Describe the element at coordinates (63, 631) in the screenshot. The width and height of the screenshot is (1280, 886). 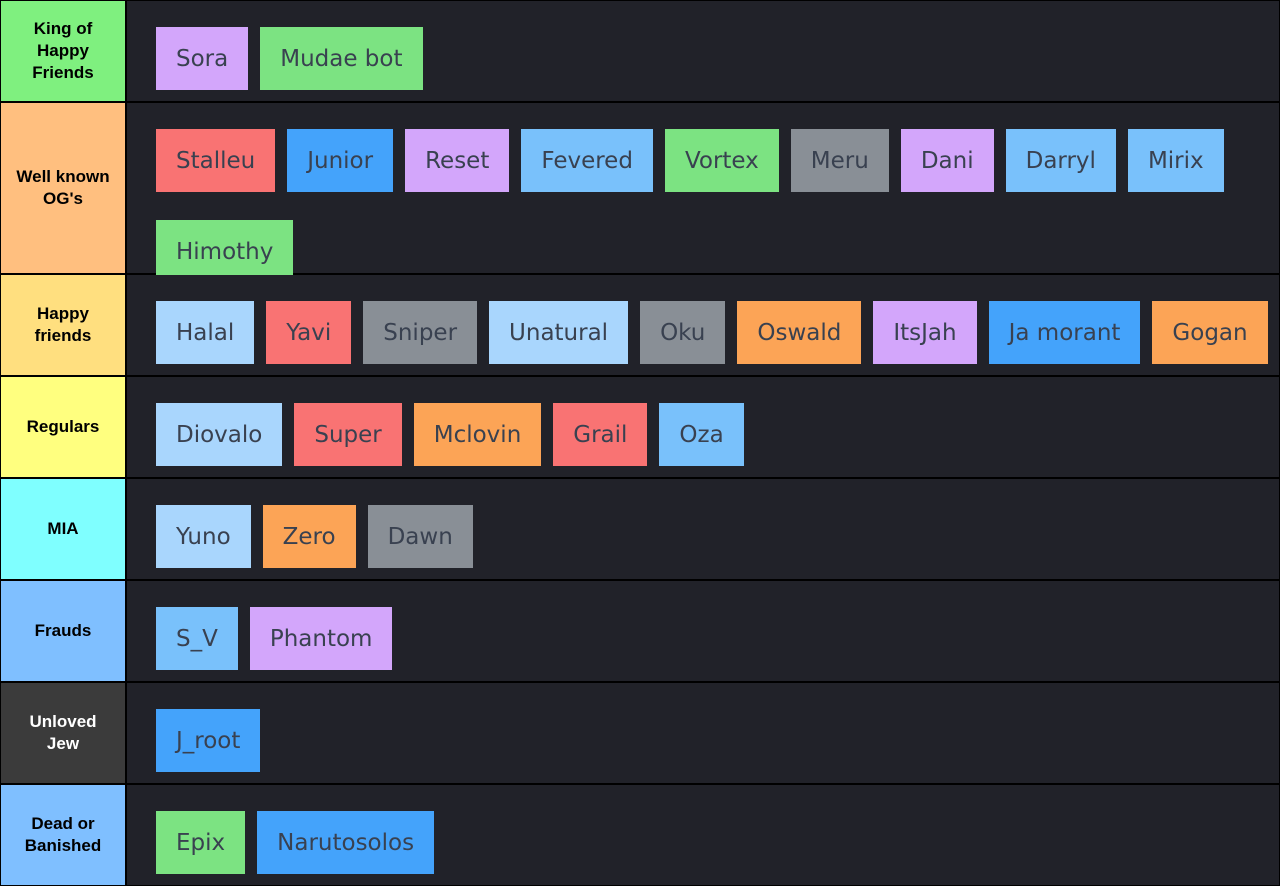
I see `tier-label: Frauds` at that location.